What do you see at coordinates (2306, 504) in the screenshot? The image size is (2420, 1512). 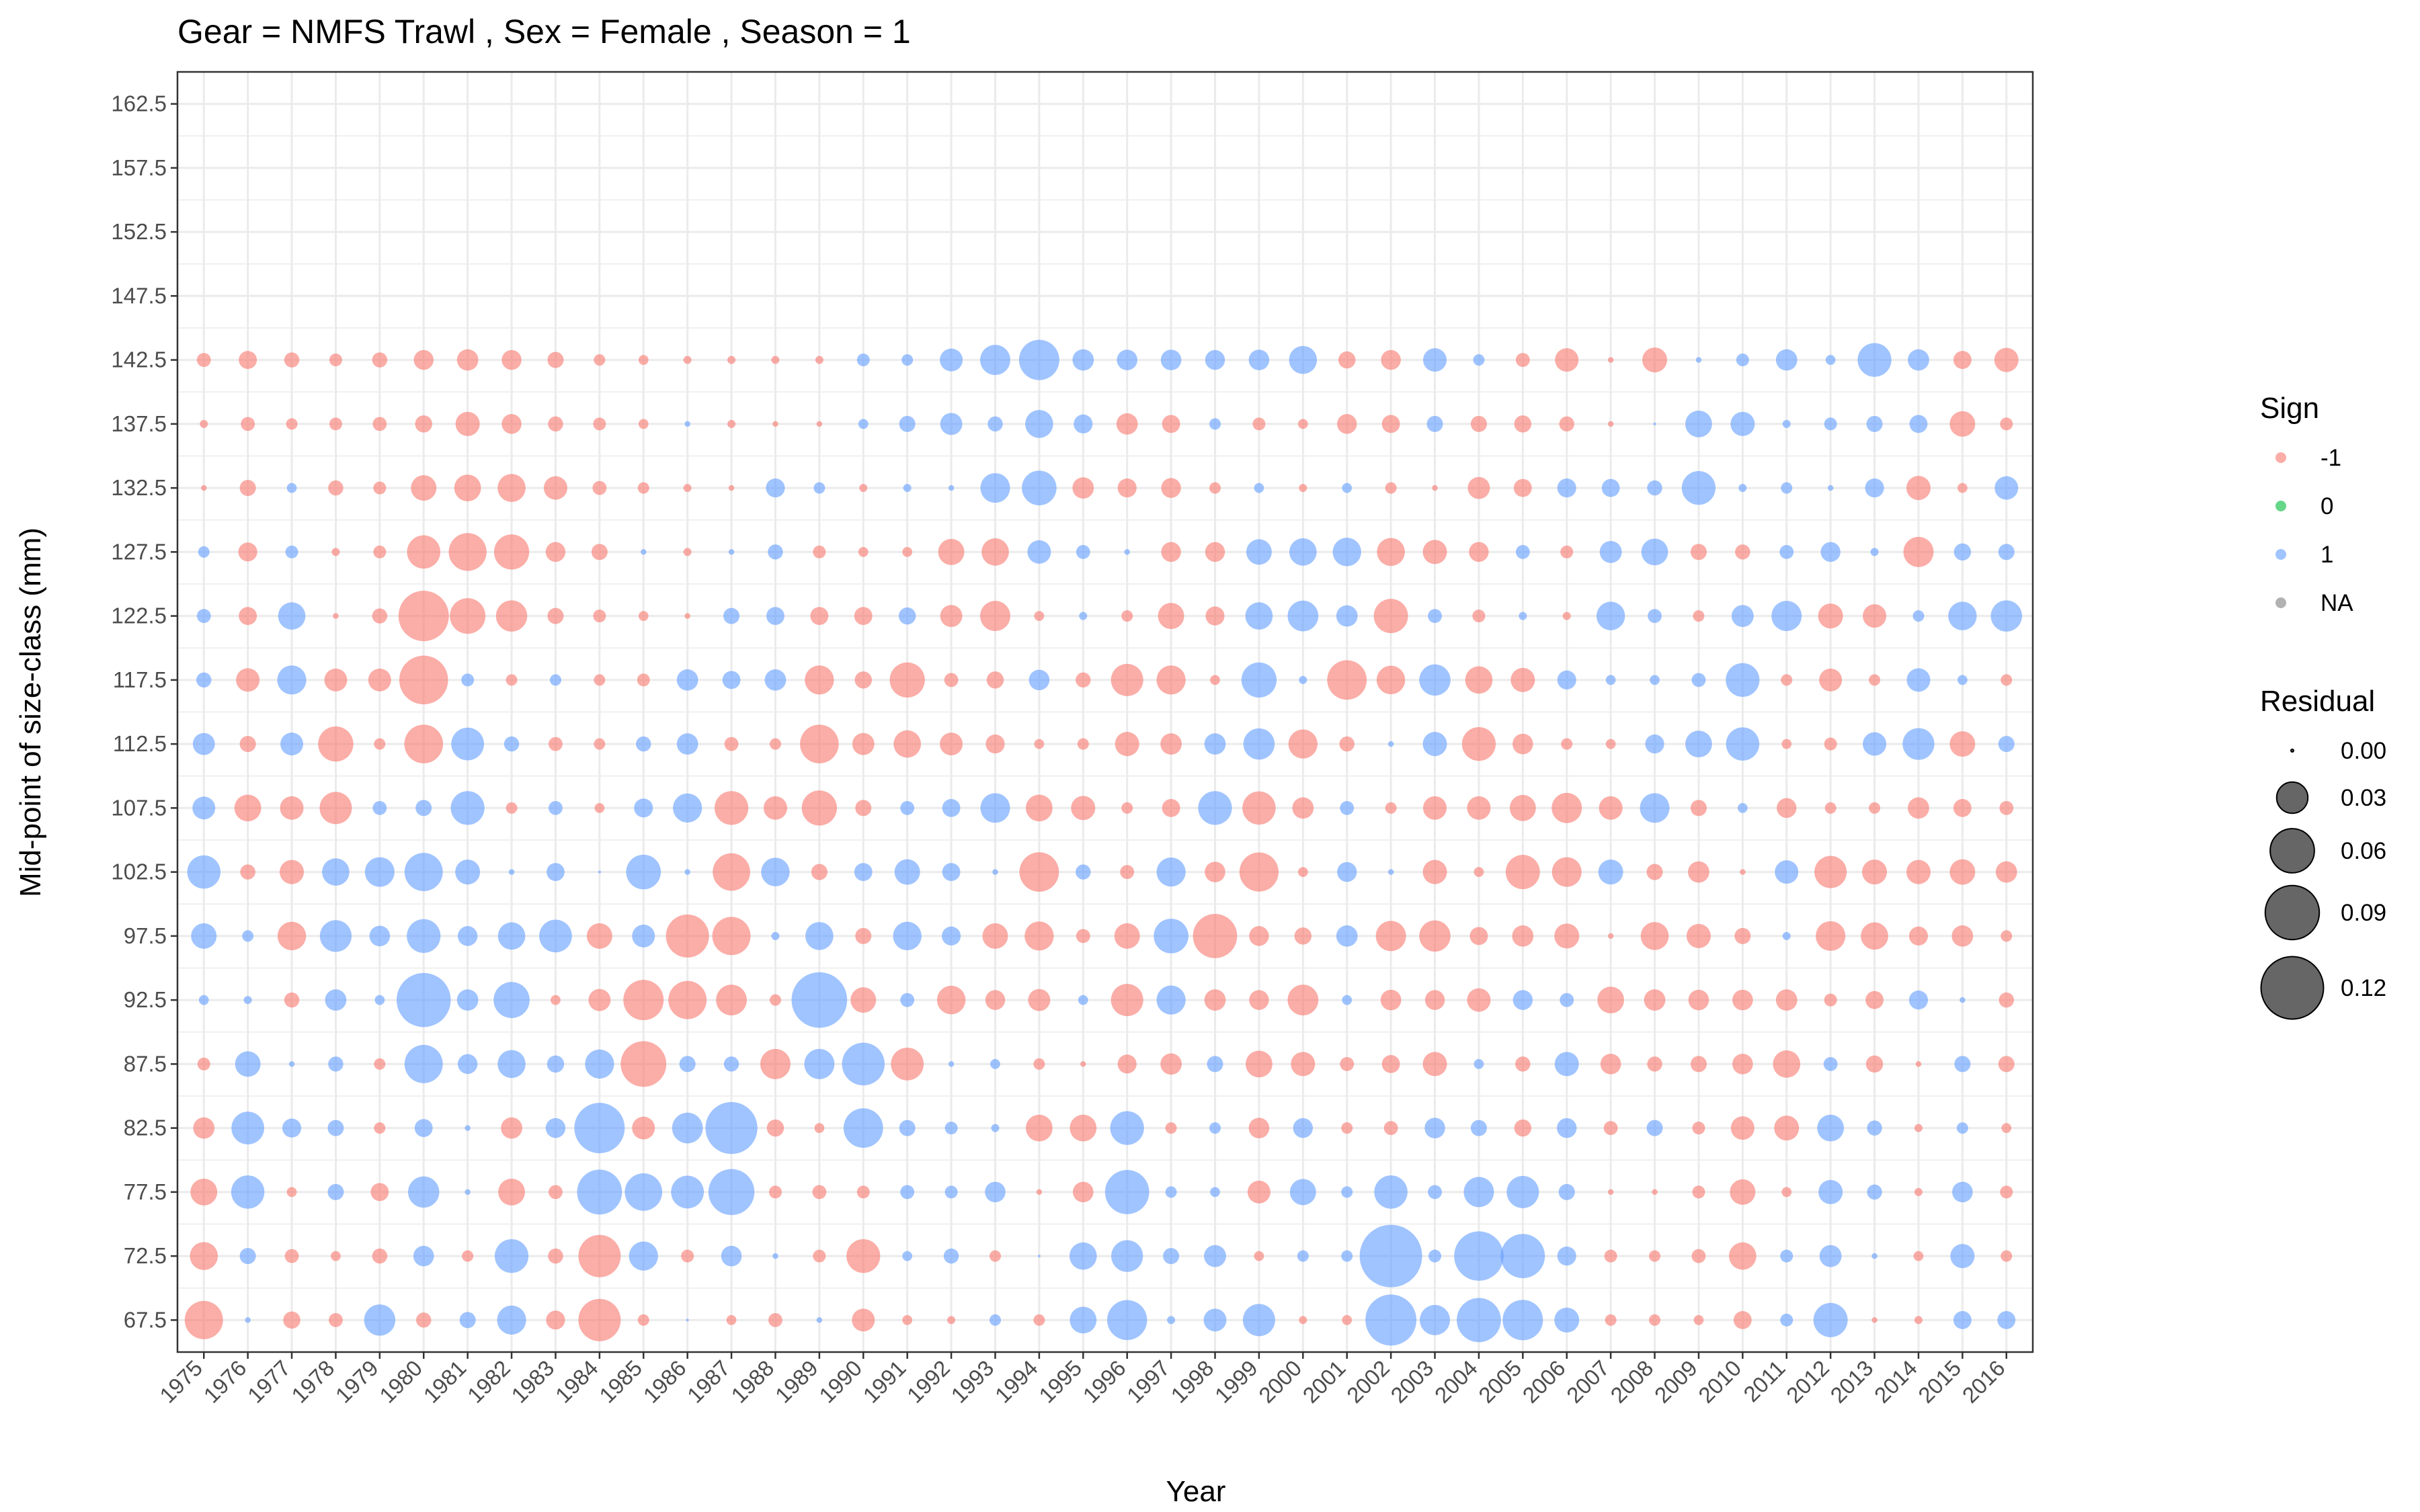 I see `sign-legend: Sign -1 0 1 NA` at bounding box center [2306, 504].